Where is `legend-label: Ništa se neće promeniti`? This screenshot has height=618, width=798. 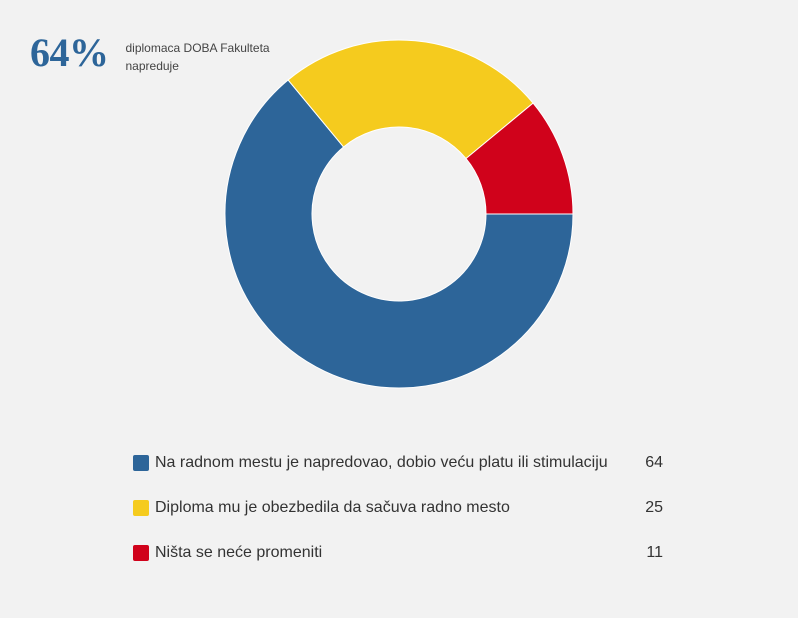 legend-label: Ništa se neće promeniti is located at coordinates (239, 552).